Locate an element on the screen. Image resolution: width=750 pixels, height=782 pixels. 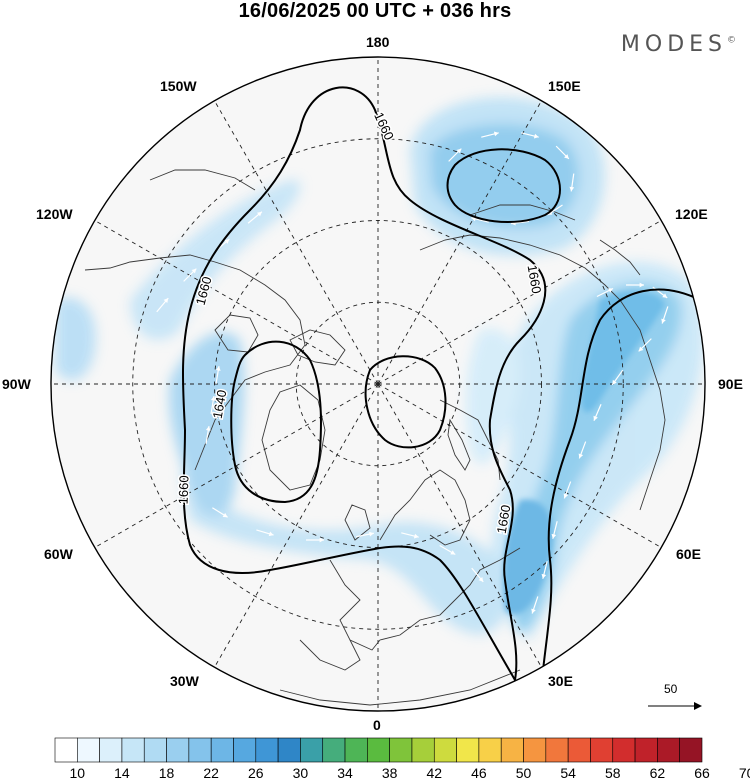
colorbar-tick-label: 50 is located at coordinates (523, 773).